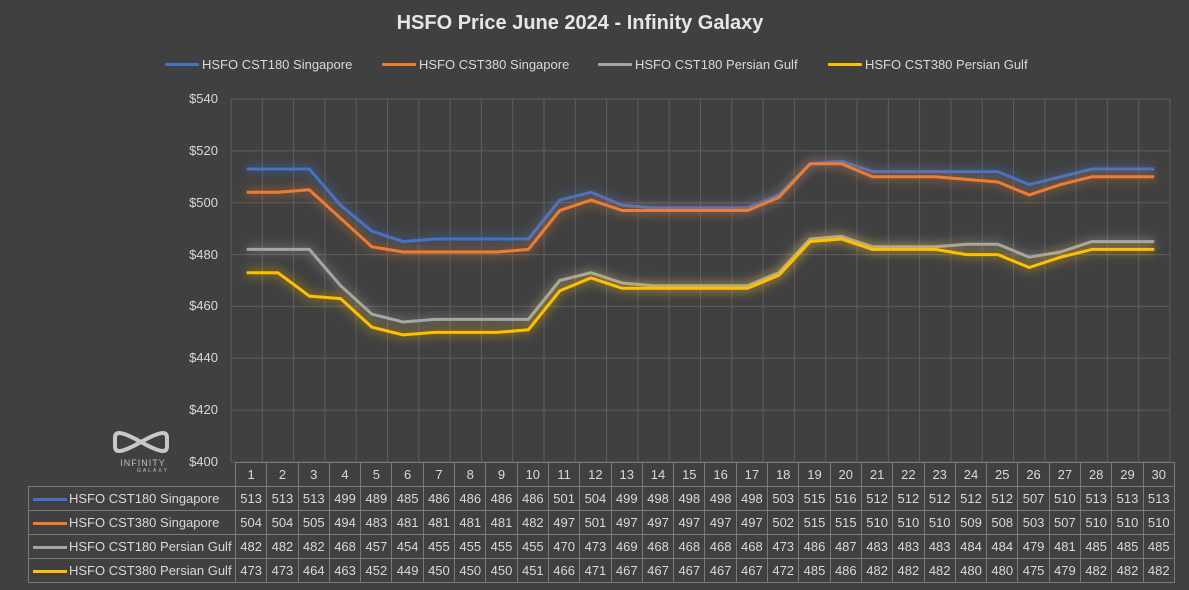 This screenshot has width=1189, height=590. Describe the element at coordinates (407, 570) in the screenshot. I see `table-cell: 449` at that location.